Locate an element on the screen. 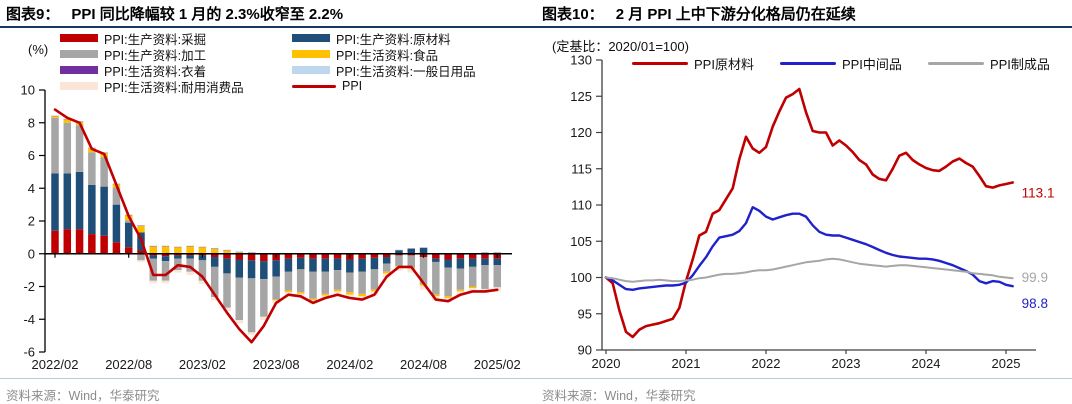 This screenshot has height=404, width=1072. svg-text: 125 is located at coordinates (581, 96).